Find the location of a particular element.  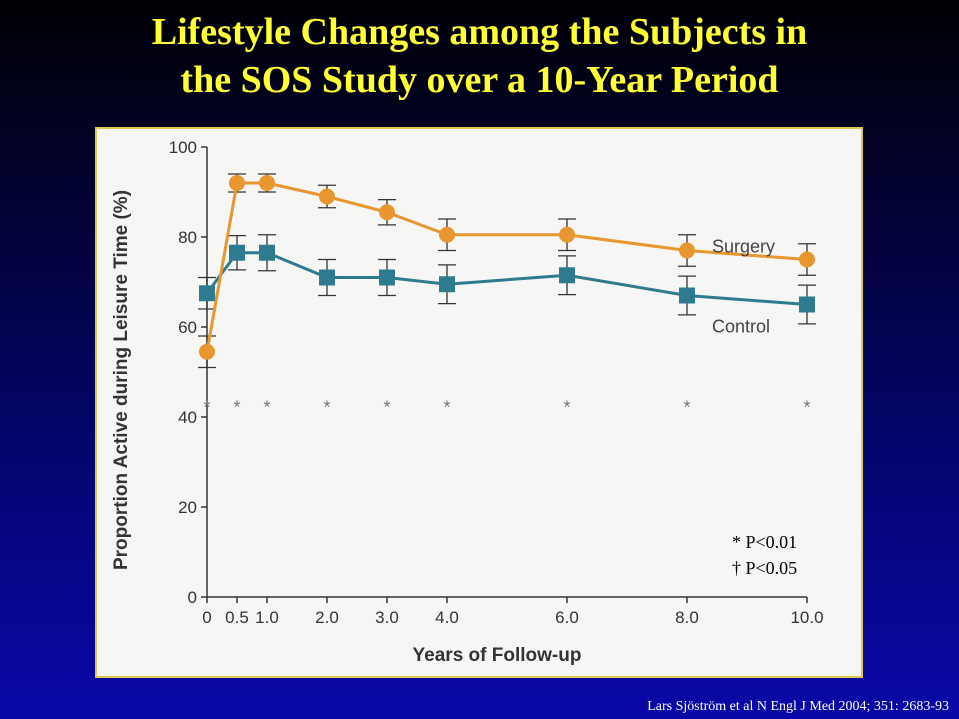

x-tick-label: 10.0 is located at coordinates (806, 617).